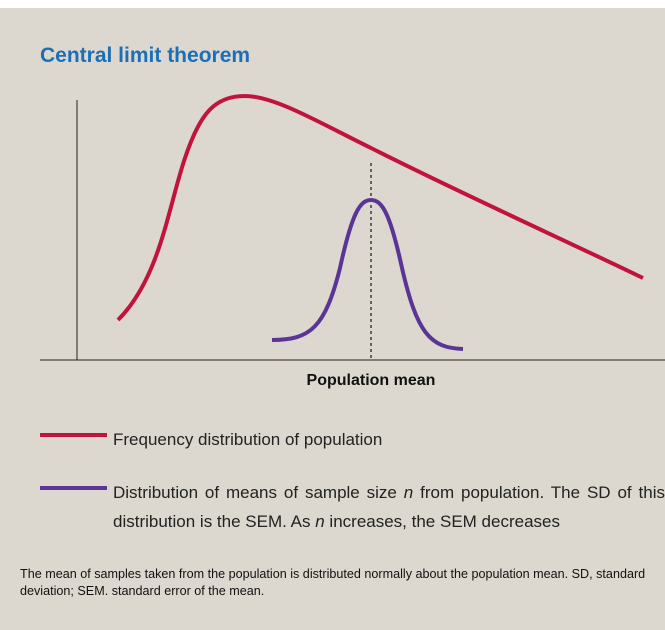 This screenshot has width=665, height=630. What do you see at coordinates (145, 55) in the screenshot?
I see `title: Central limit theorem` at bounding box center [145, 55].